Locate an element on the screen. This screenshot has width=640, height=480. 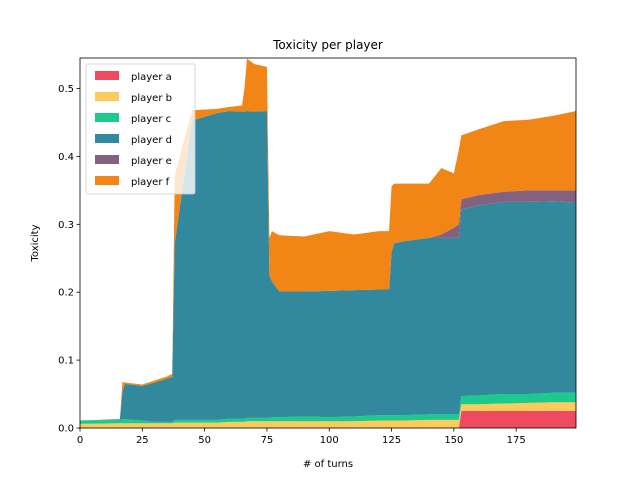
y-tick-label: 0.5 is located at coordinates (66, 89).